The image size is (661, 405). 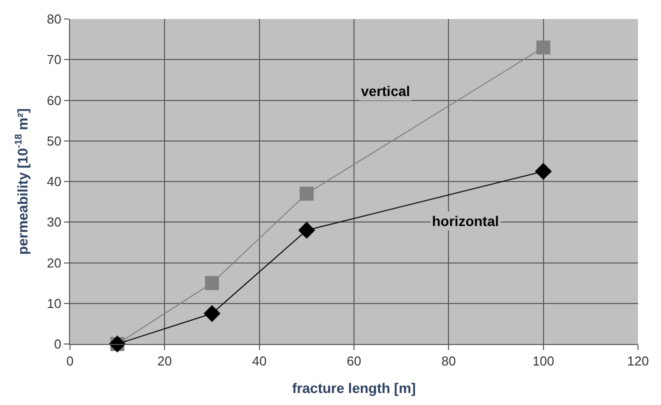 I want to click on y-tick-label: 80, so click(x=54, y=19).